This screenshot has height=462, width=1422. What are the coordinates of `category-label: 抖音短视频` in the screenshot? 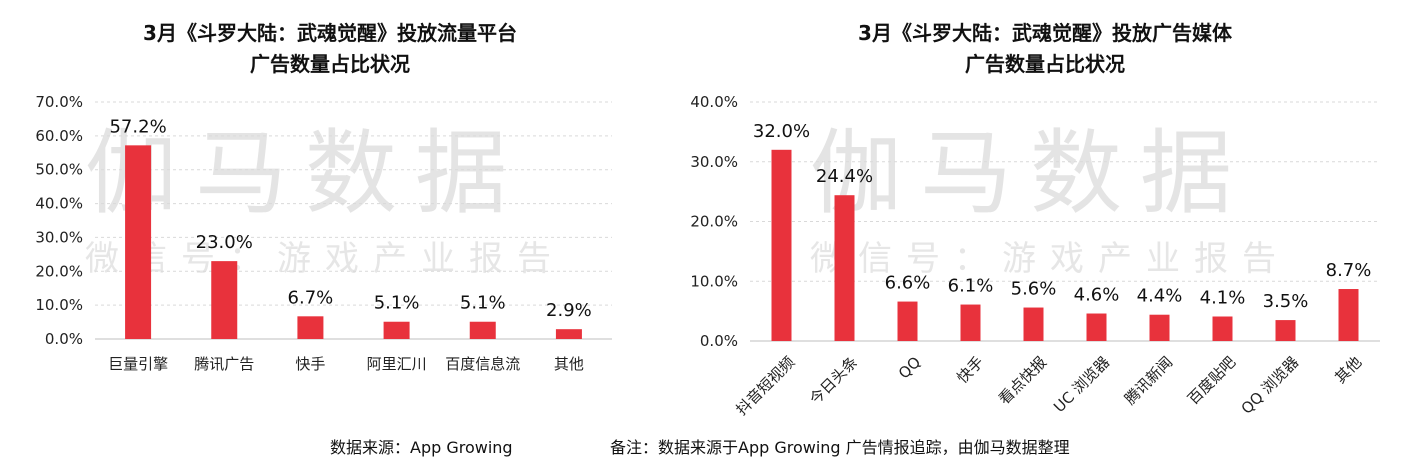 It's located at (765, 386).